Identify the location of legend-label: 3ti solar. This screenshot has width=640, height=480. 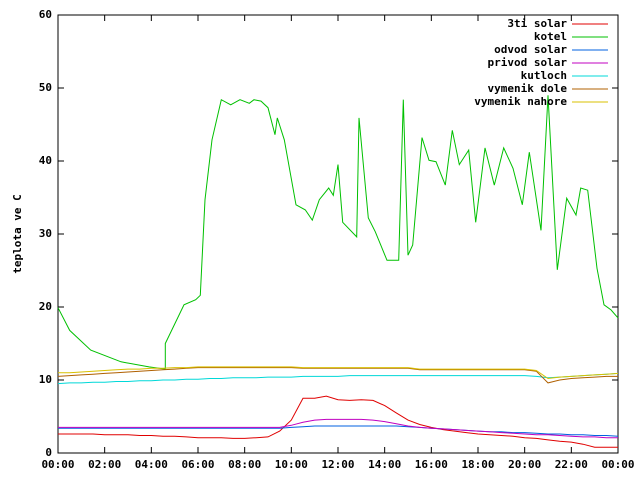
(537, 23).